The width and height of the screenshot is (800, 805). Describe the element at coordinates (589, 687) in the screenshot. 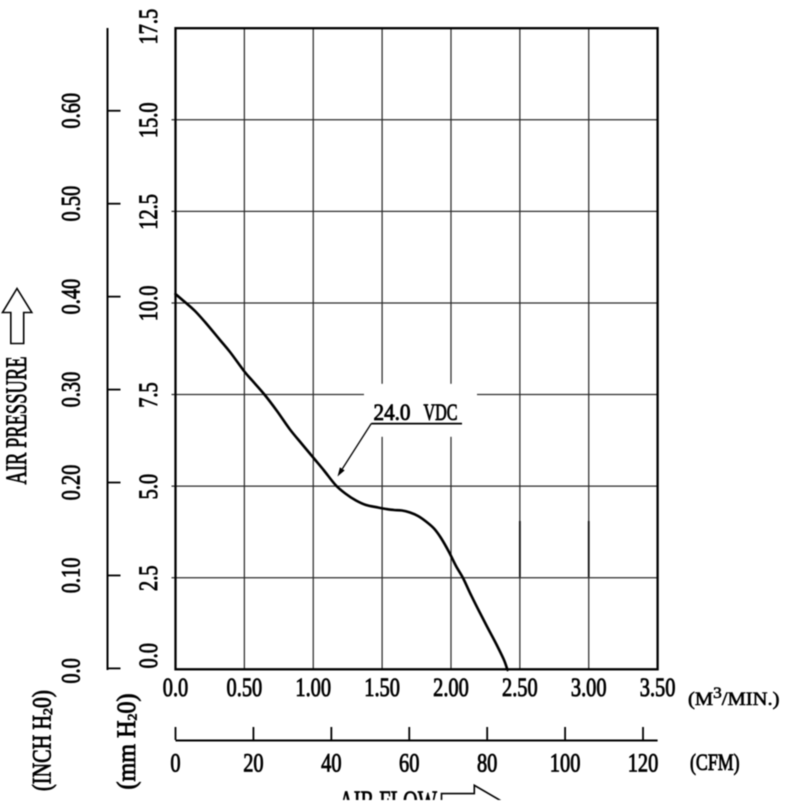

I see `svg-text: 3.00` at that location.